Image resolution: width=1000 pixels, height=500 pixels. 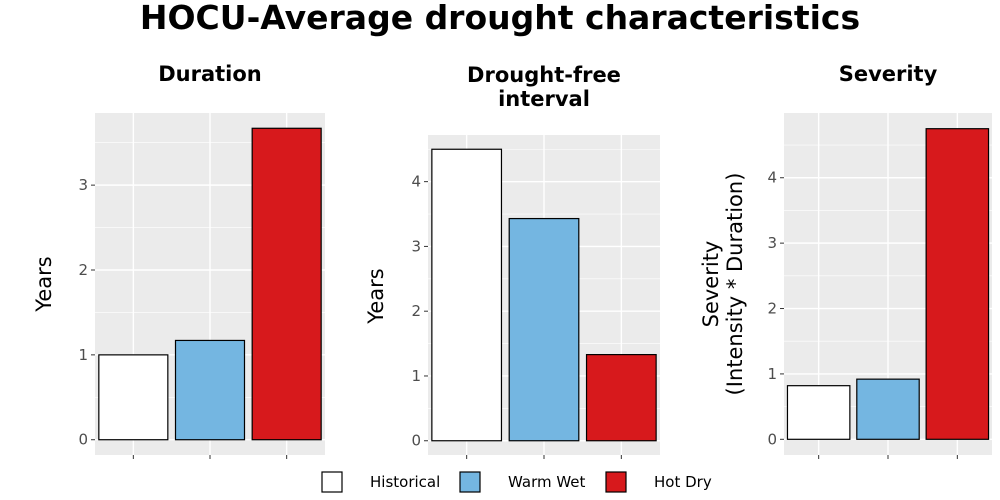 What do you see at coordinates (547, 482) in the screenshot?
I see `legend-label: Warm Wet` at bounding box center [547, 482].